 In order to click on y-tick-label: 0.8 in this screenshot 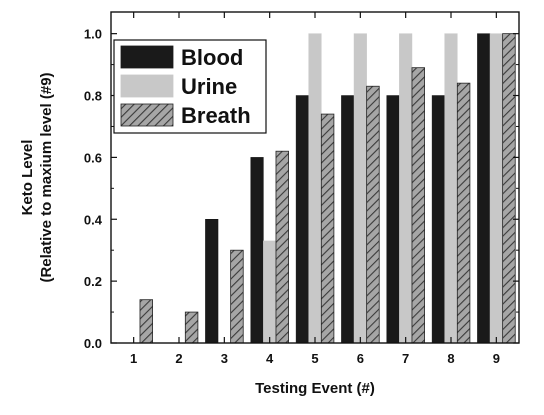, I will do `click(93, 96)`.